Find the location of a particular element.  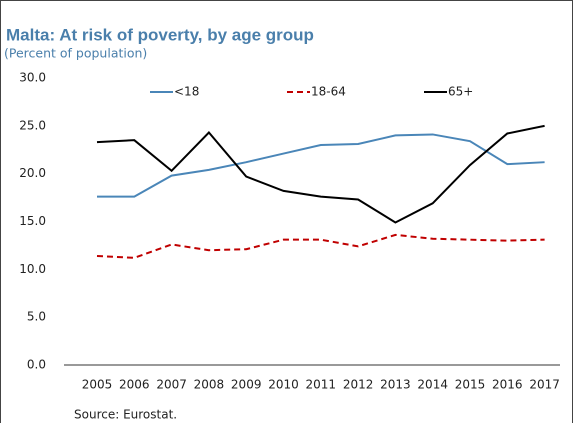

chart-title: Malta: At risk of poverty, by age group is located at coordinates (160, 34).